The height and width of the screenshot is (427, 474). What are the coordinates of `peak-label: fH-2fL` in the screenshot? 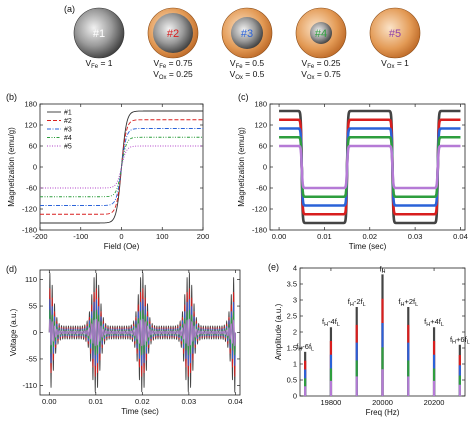 It's located at (357, 302).